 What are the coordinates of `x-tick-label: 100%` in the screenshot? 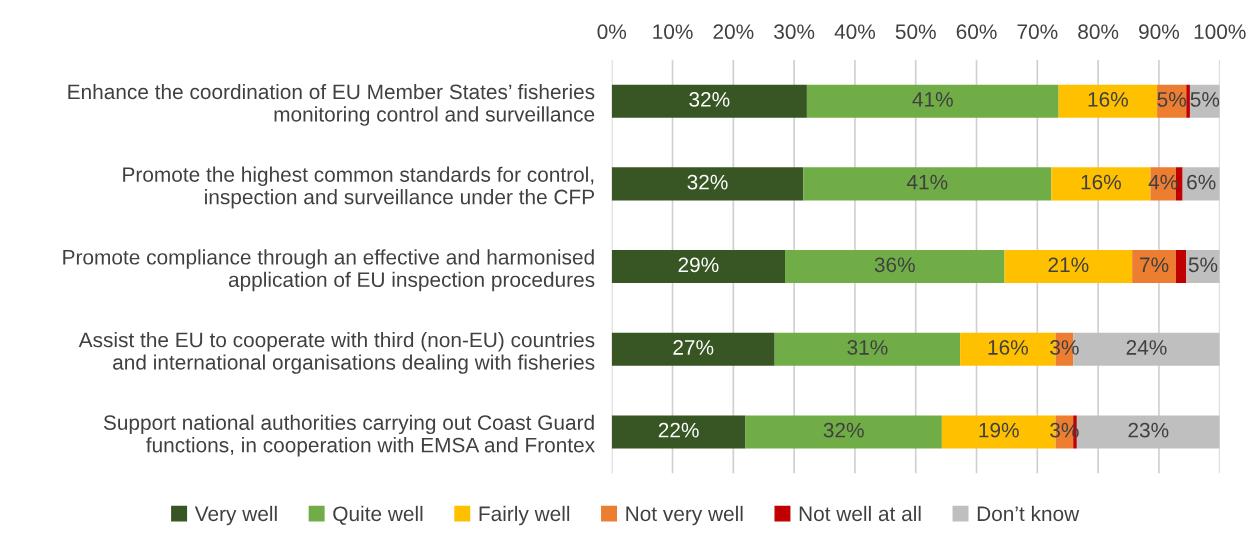 It's located at (1220, 32).